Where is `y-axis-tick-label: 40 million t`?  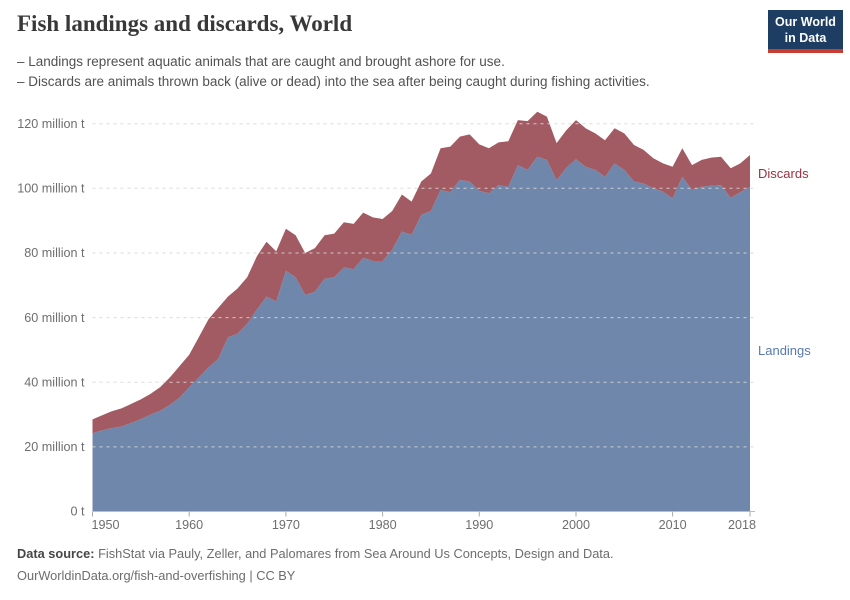
y-axis-tick-label: 40 million t is located at coordinates (54, 382).